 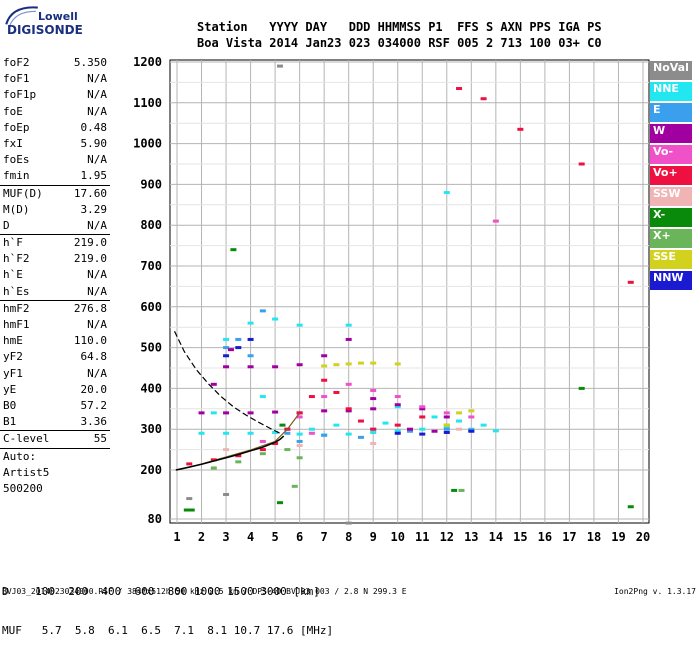 What do you see at coordinates (55, 374) in the screenshot?
I see `param-row: yF1 N/A` at bounding box center [55, 374].